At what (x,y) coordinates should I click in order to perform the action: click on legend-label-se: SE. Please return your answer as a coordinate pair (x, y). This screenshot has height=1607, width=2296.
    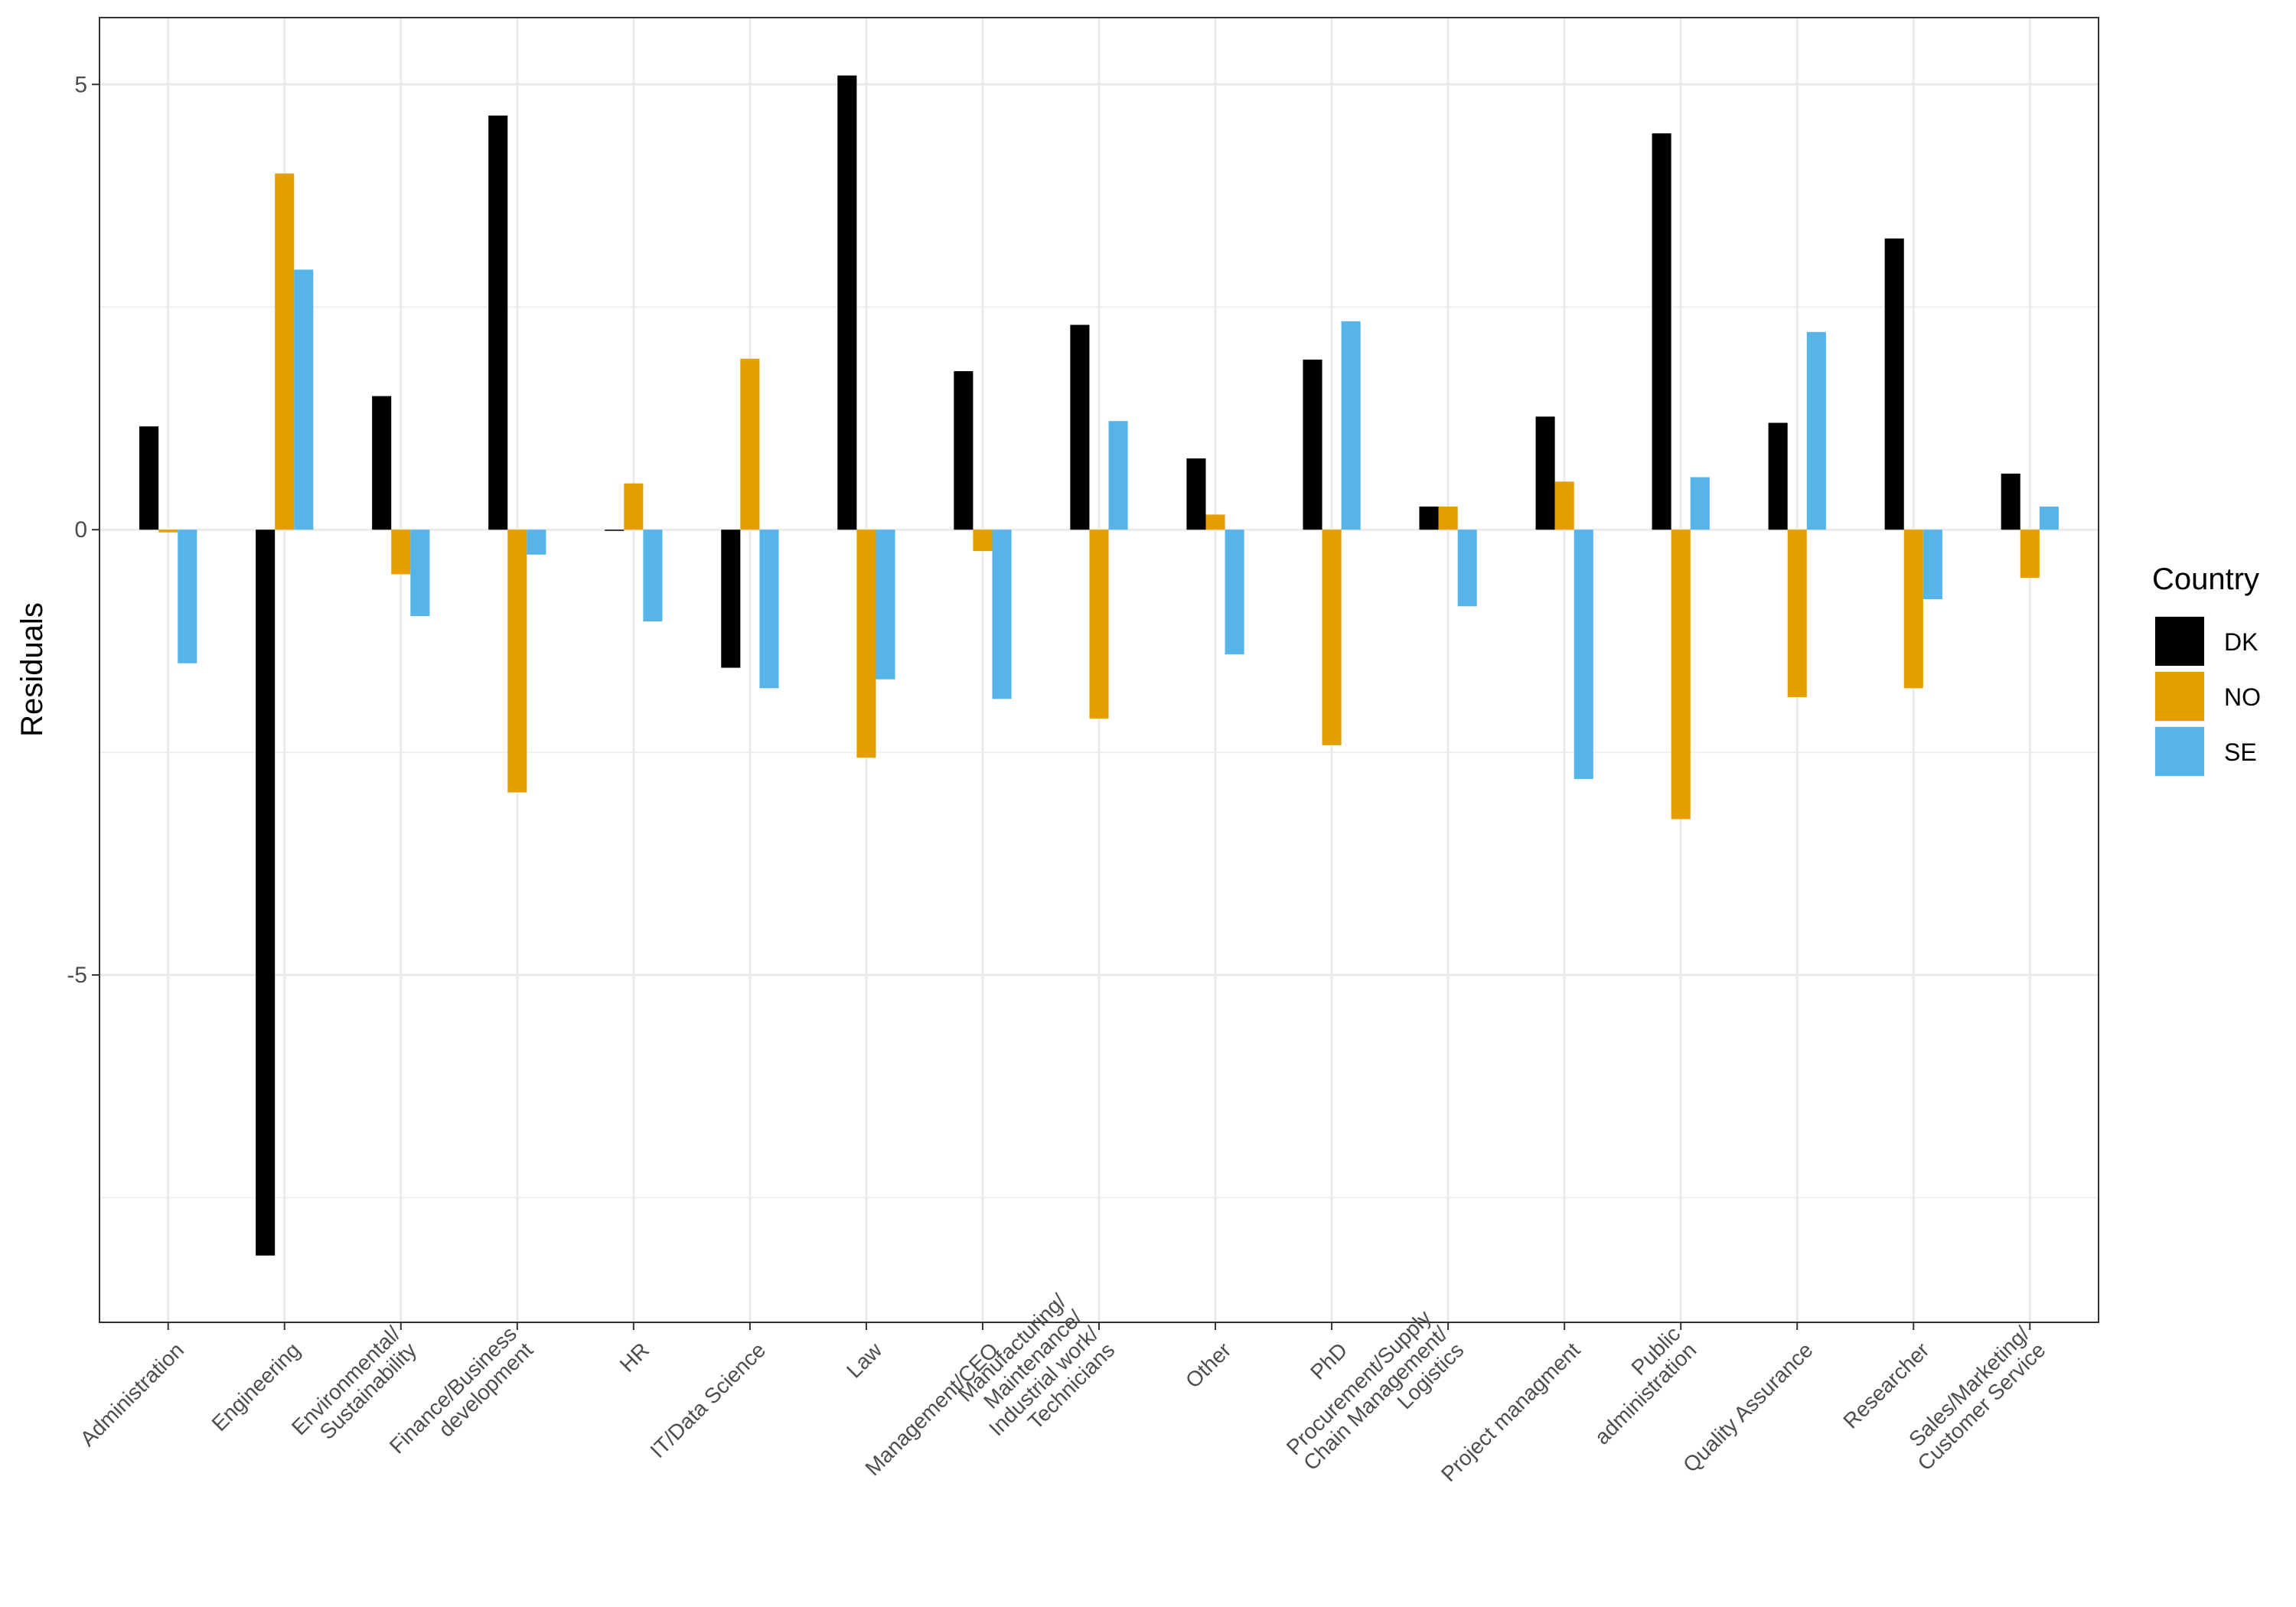
    Looking at the image, I should click on (2240, 752).